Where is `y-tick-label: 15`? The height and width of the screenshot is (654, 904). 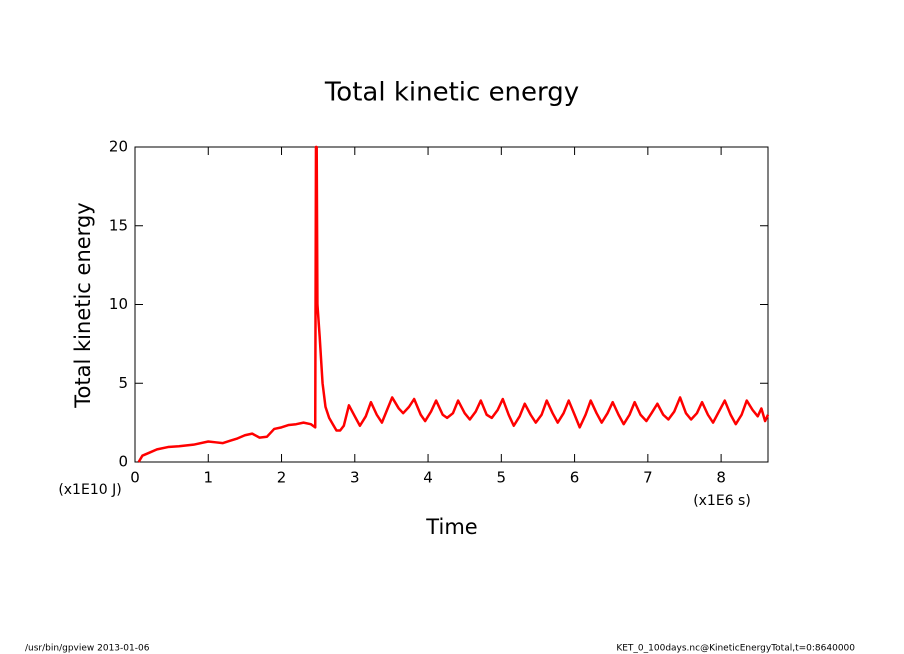 y-tick-label: 15 is located at coordinates (118, 225).